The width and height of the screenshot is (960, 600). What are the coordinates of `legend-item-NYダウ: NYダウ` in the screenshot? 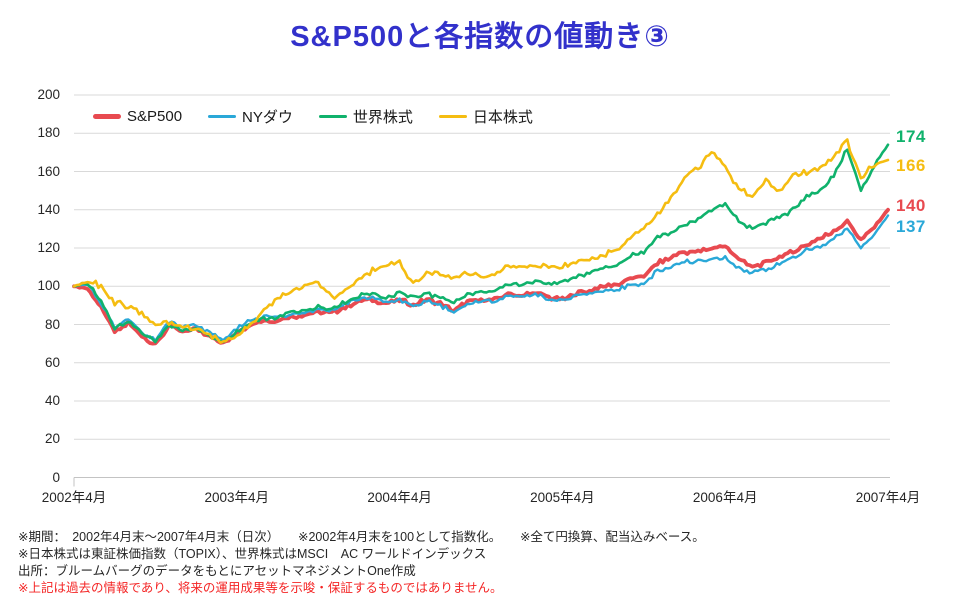 It's located at (250, 116).